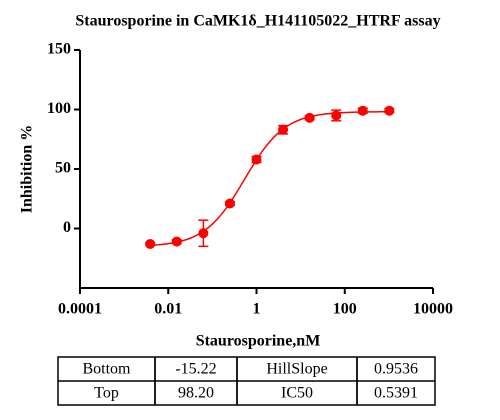 This screenshot has width=500, height=420. What do you see at coordinates (196, 393) in the screenshot?
I see `table-cell: 98.20` at bounding box center [196, 393].